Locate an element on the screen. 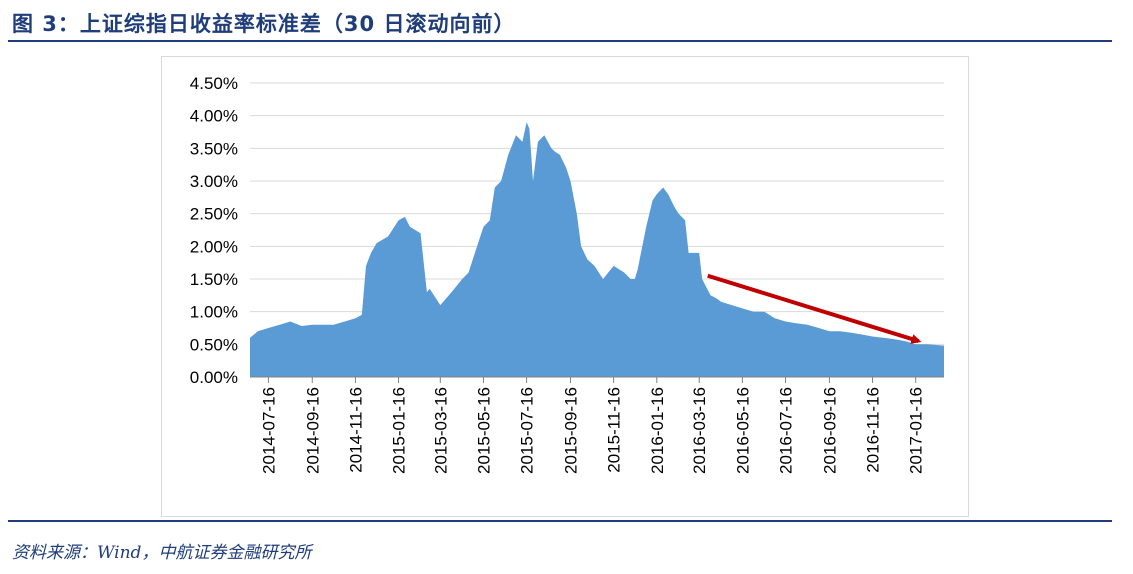 The height and width of the screenshot is (574, 1133). x-tick-label: 2016-11-16 is located at coordinates (873, 430).